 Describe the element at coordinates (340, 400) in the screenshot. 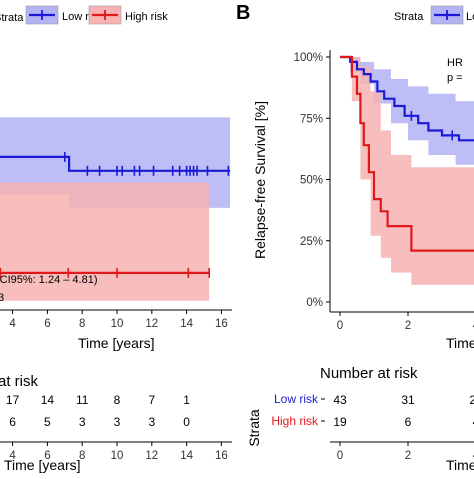

I see `risk-count: 43` at that location.